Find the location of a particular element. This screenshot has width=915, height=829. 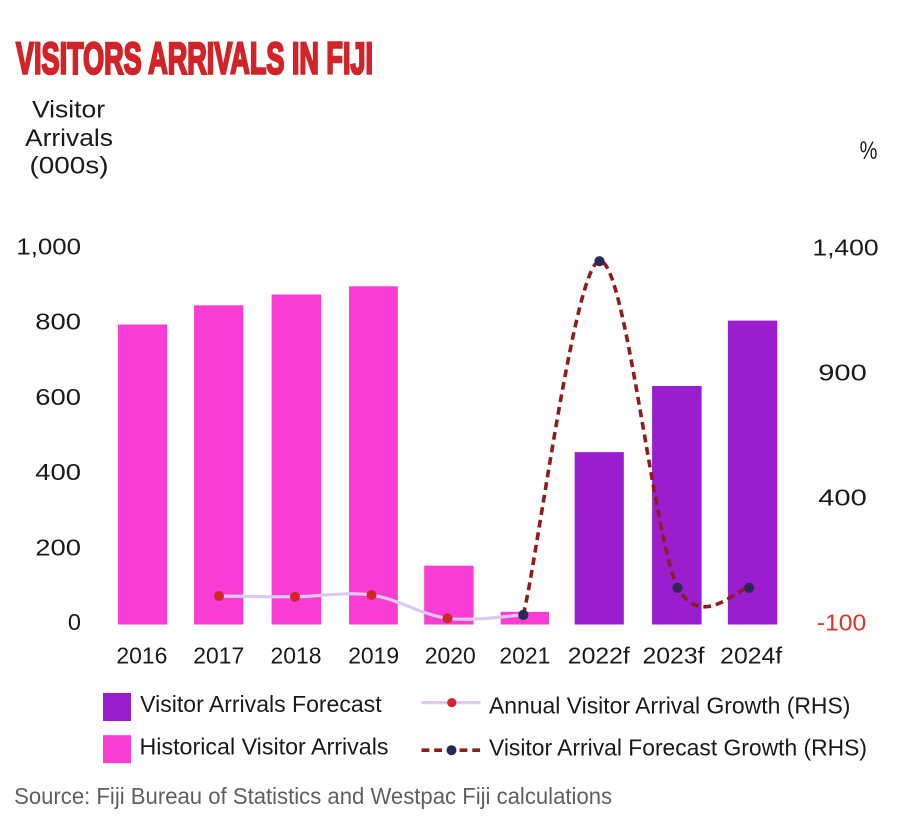

svg-text: 2016 is located at coordinates (141, 656).